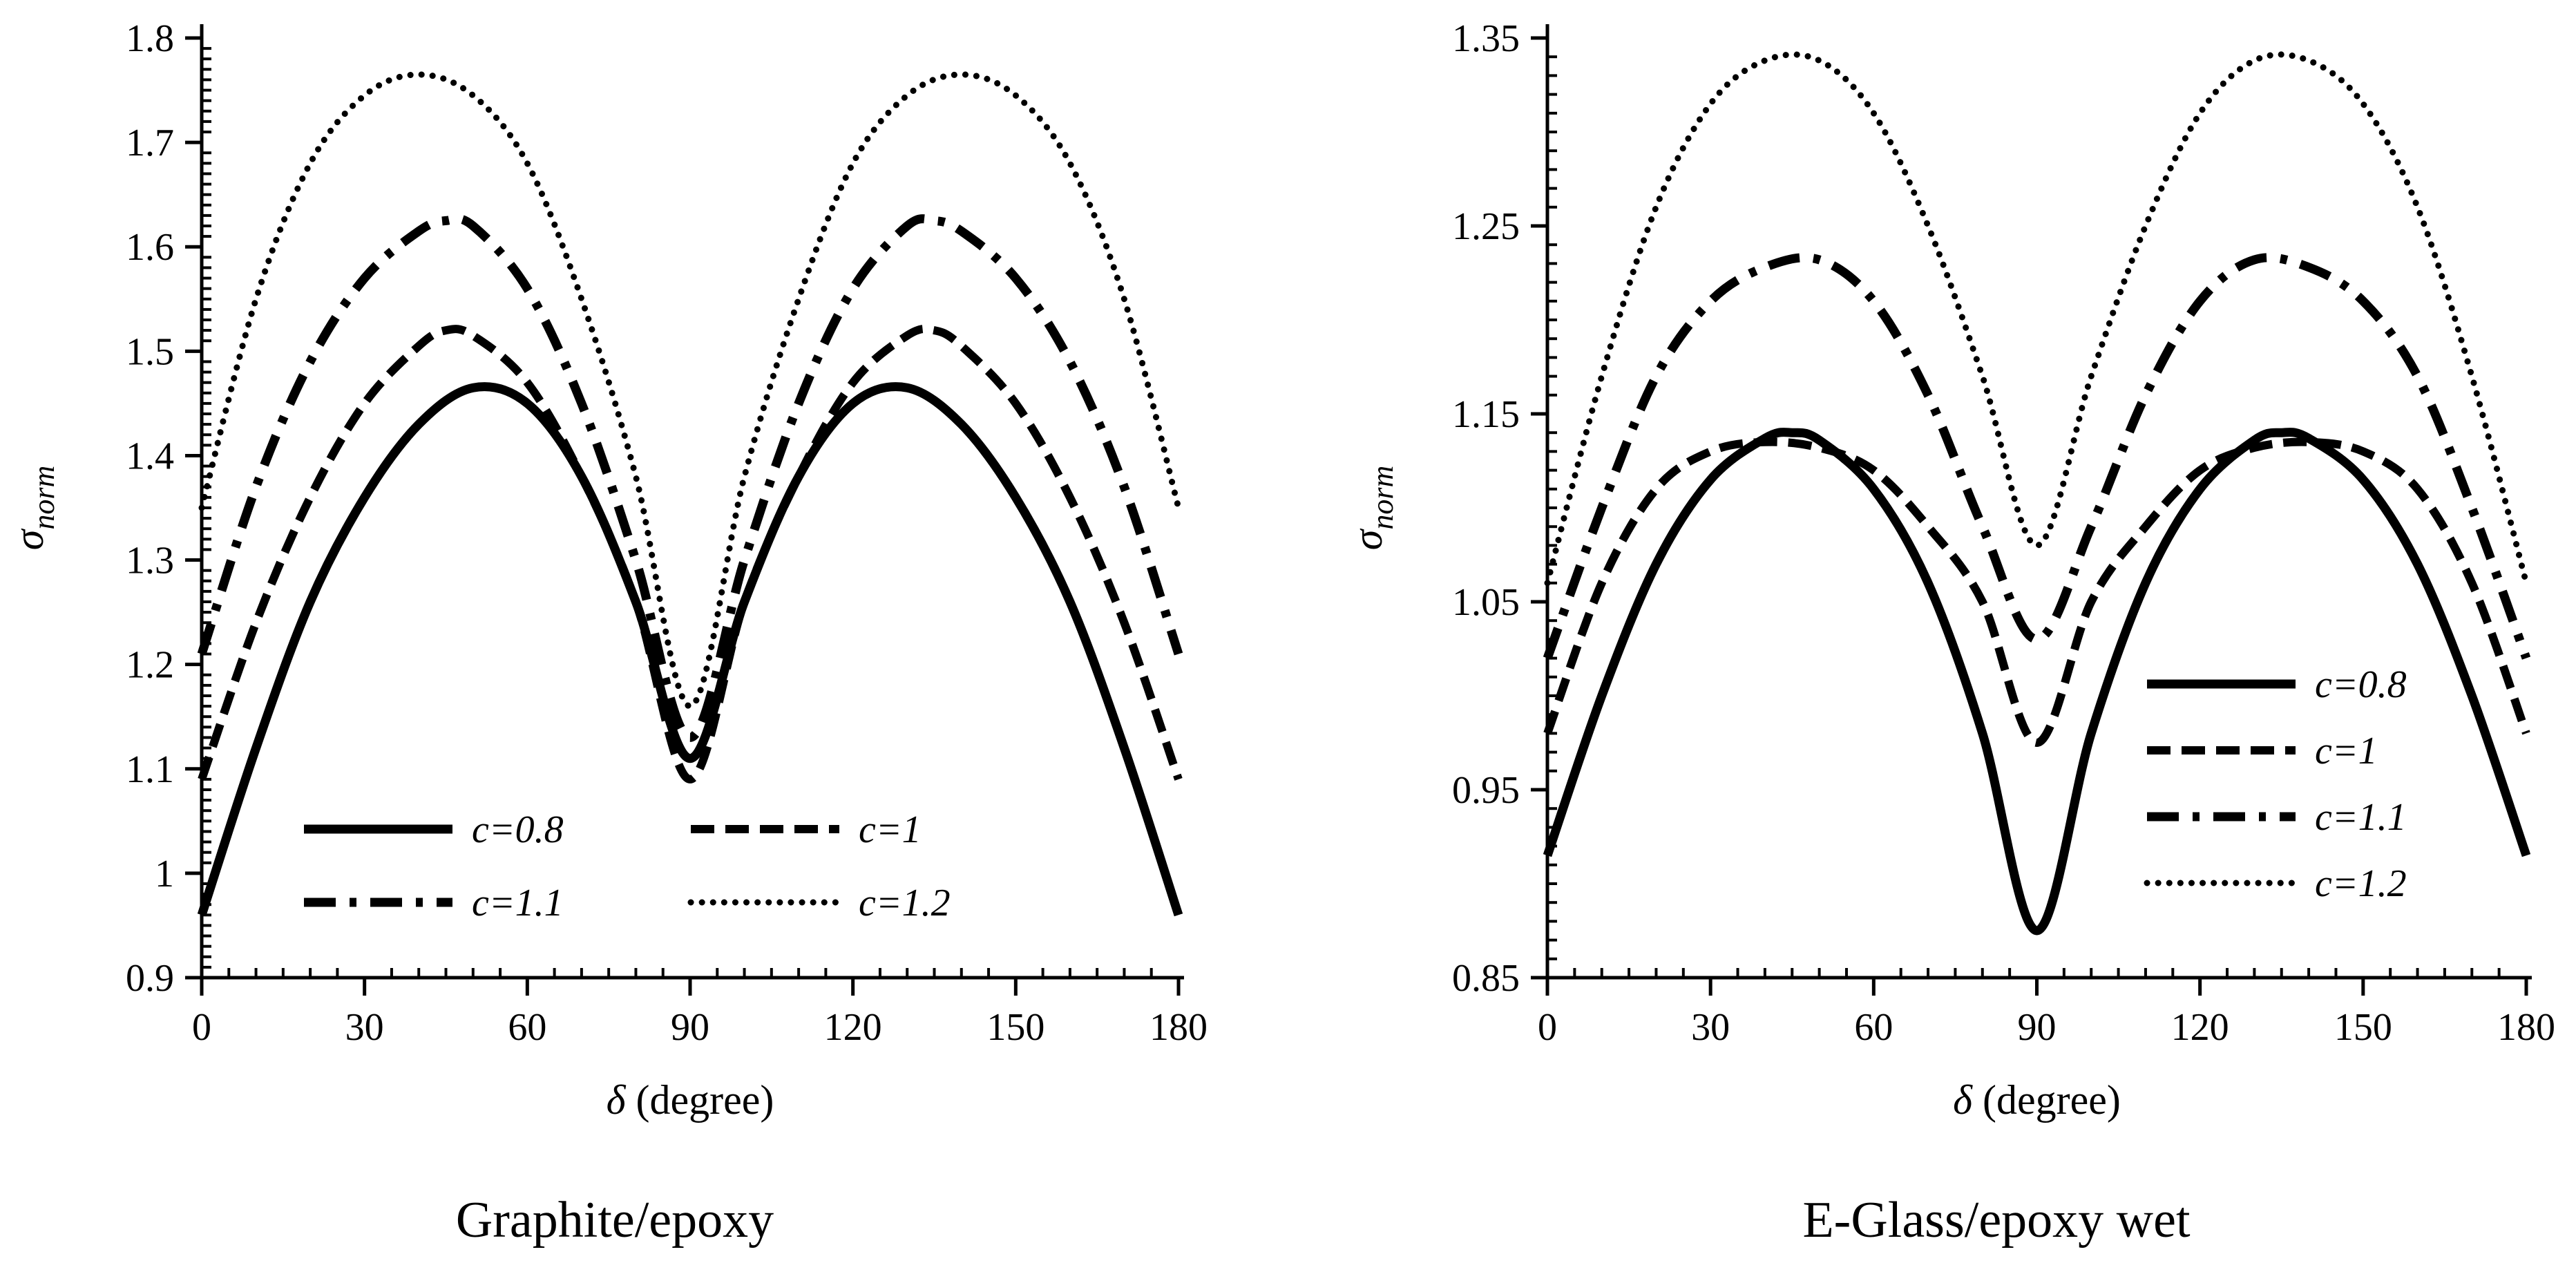 The height and width of the screenshot is (1272, 2576). Describe the element at coordinates (1486, 603) in the screenshot. I see `y-tick-label: 1.05` at that location.